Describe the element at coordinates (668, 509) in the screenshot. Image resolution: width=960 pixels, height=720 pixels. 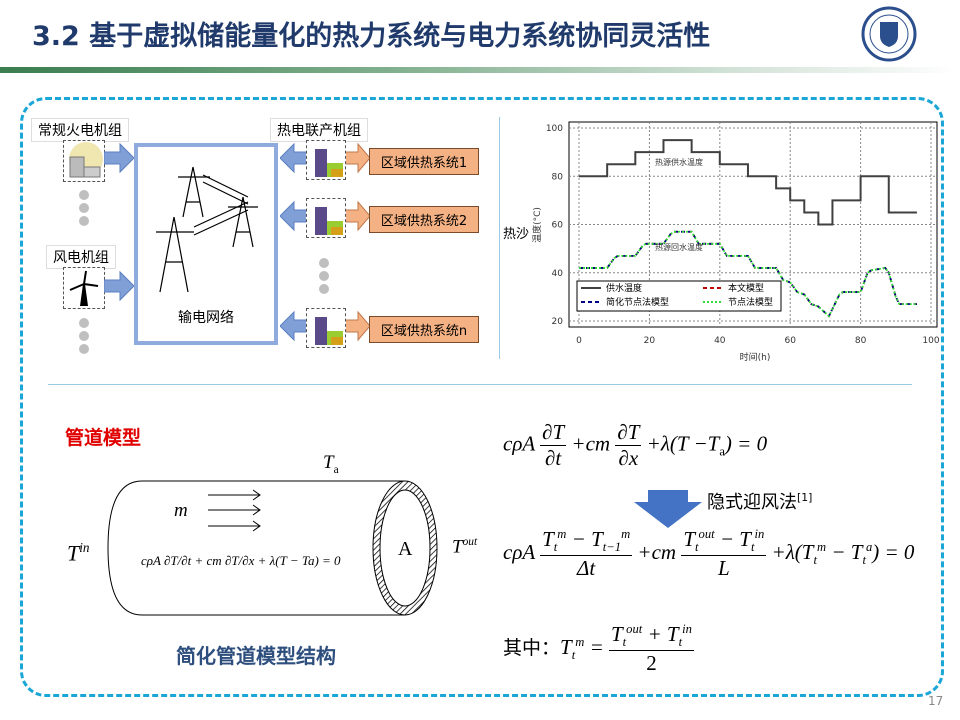
I see `down-arrow-icon` at that location.